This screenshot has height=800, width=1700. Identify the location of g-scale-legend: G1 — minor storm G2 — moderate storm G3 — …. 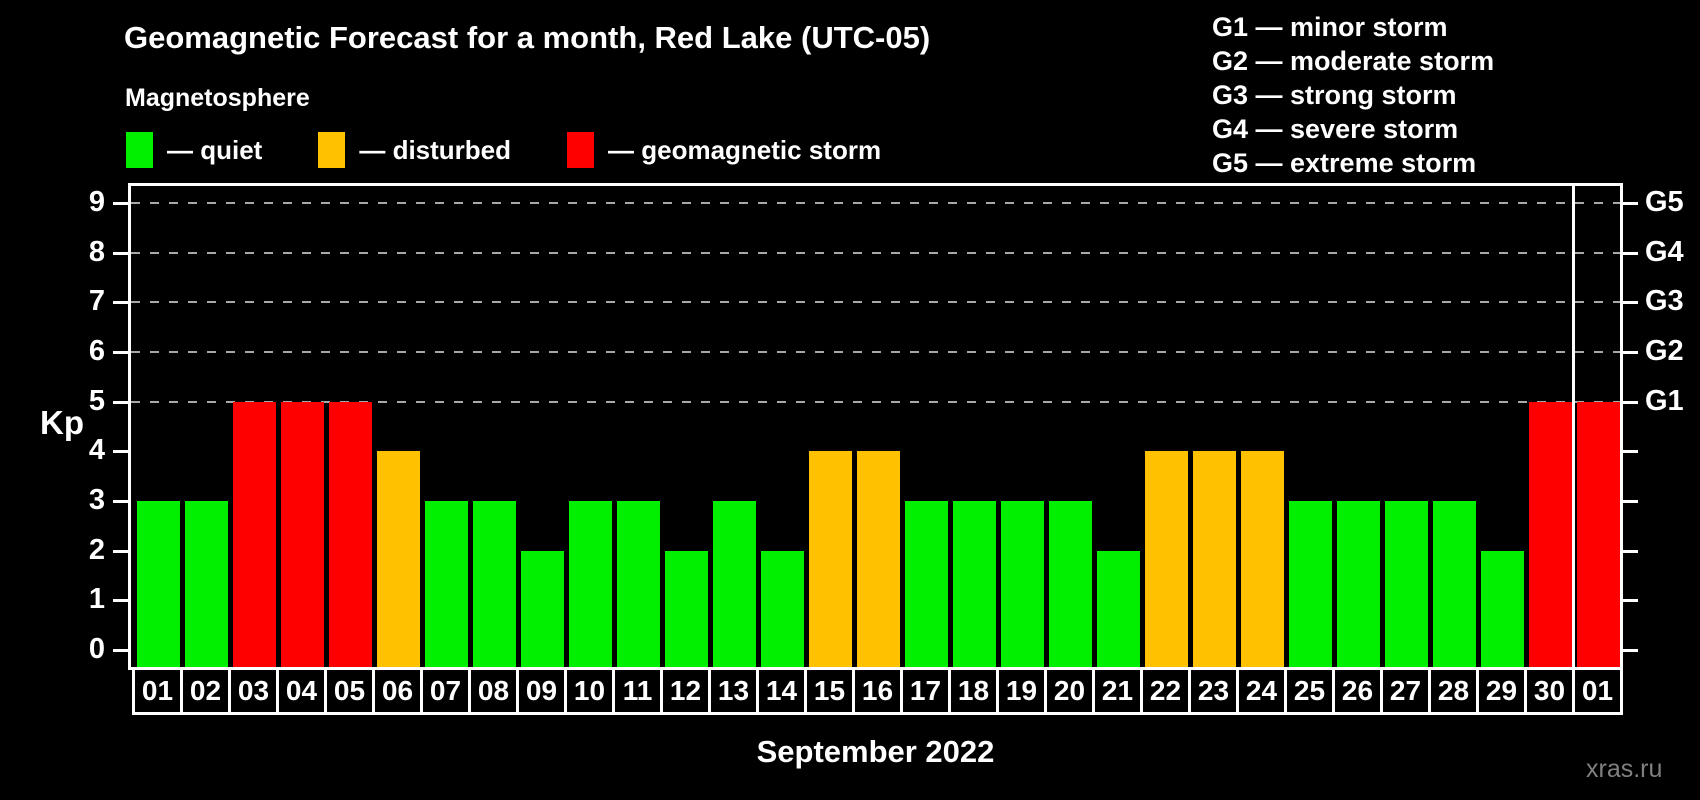
(1353, 95).